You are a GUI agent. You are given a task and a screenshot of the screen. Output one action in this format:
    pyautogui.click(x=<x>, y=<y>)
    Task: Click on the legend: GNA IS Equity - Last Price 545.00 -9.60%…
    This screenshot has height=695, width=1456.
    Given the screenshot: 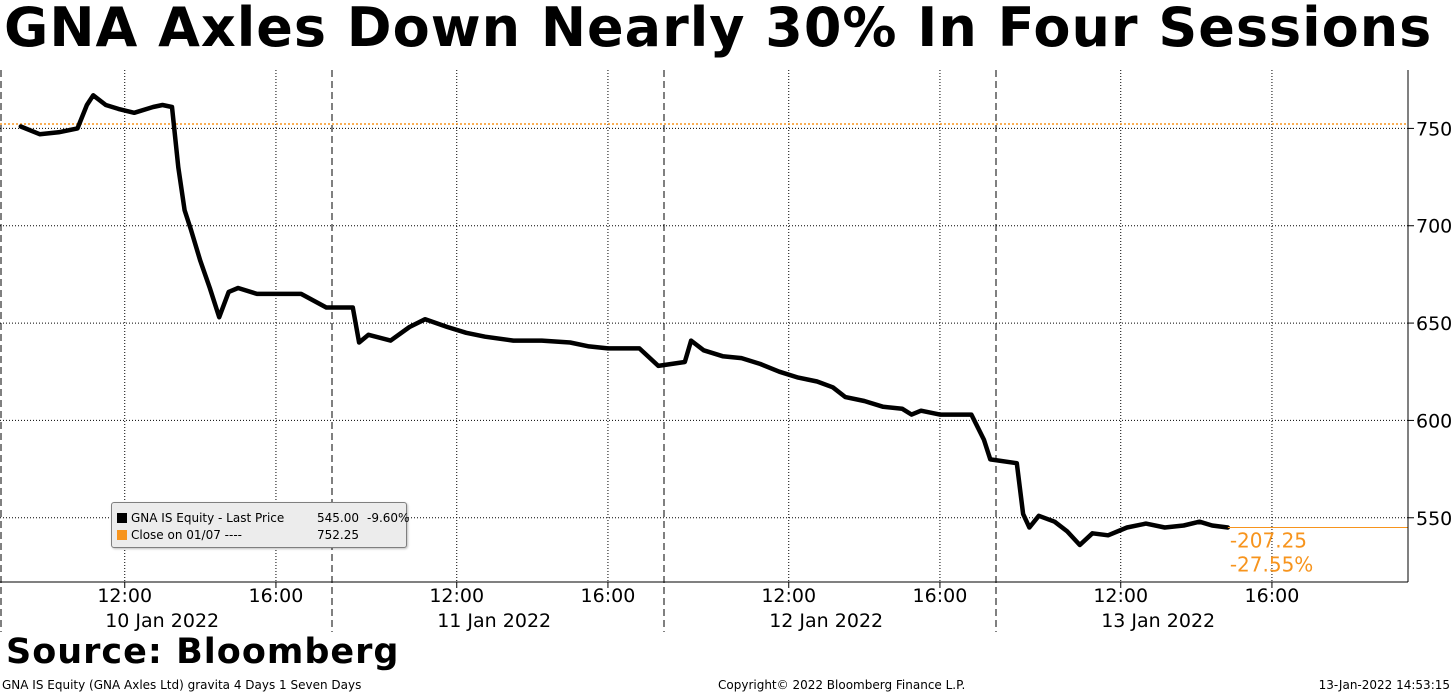 What is the action you would take?
    pyautogui.click(x=260, y=525)
    